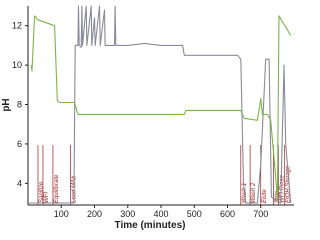  What do you see at coordinates (19, 105) in the screenshot?
I see `y-tick-label: 8` at bounding box center [19, 105].